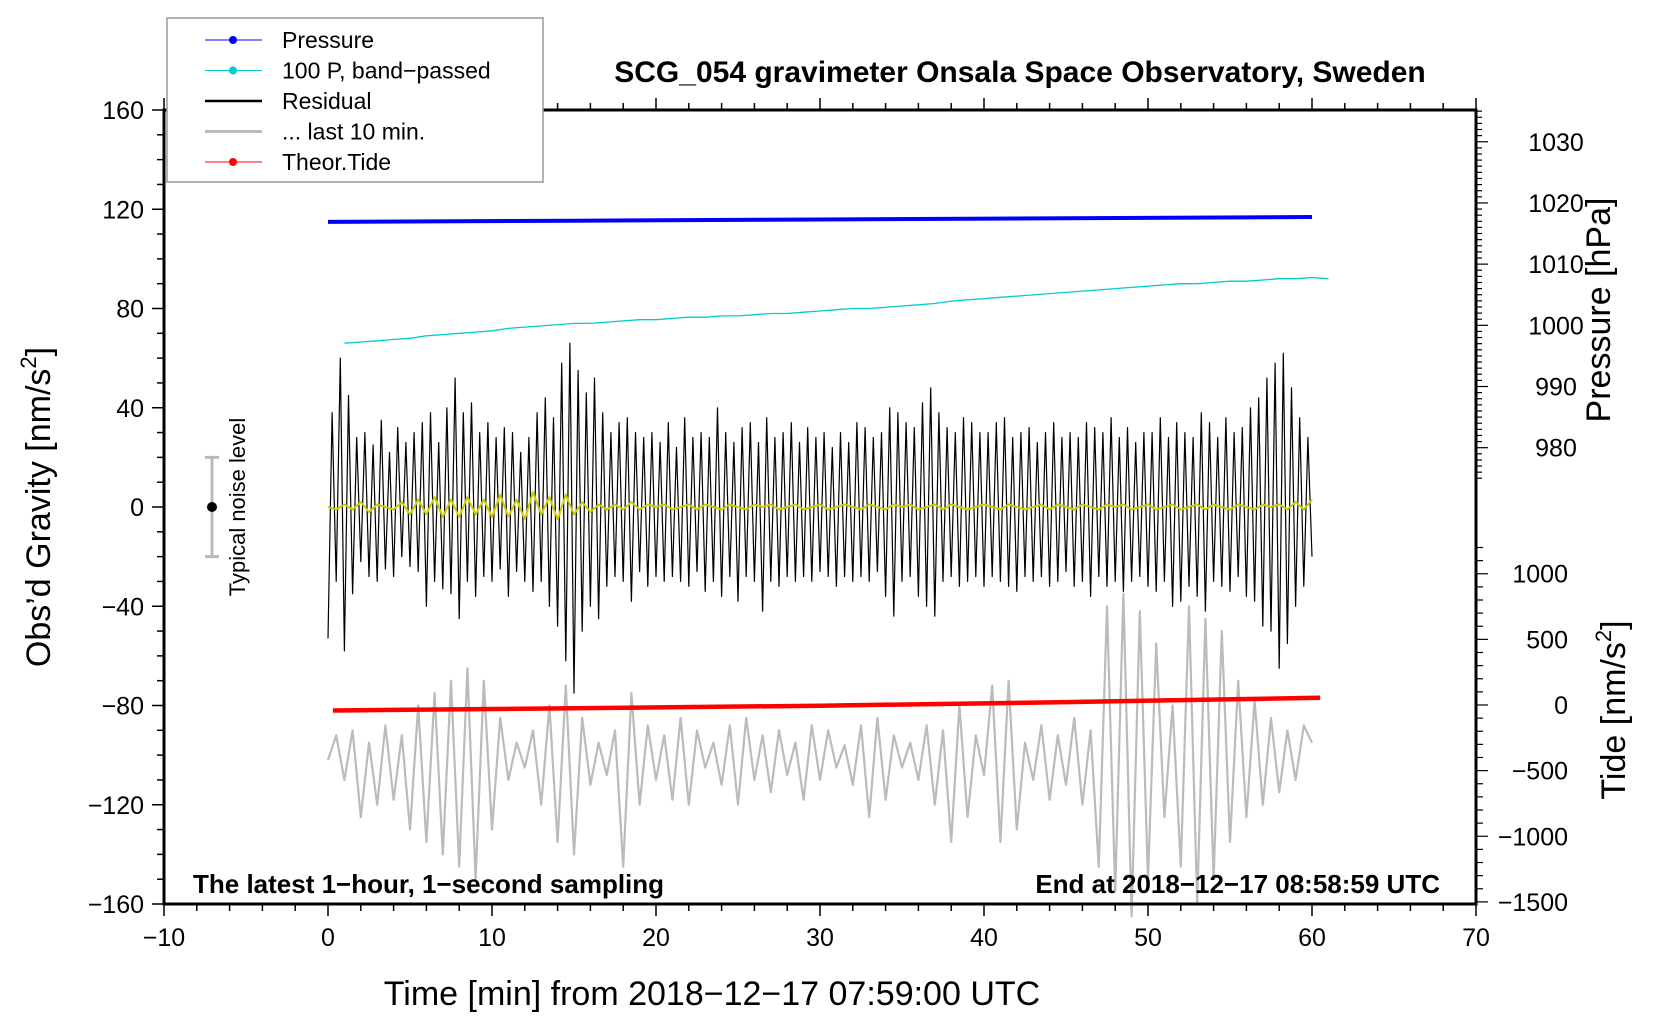  Describe the element at coordinates (123, 607) in the screenshot. I see `y-tick-label: −40` at that location.